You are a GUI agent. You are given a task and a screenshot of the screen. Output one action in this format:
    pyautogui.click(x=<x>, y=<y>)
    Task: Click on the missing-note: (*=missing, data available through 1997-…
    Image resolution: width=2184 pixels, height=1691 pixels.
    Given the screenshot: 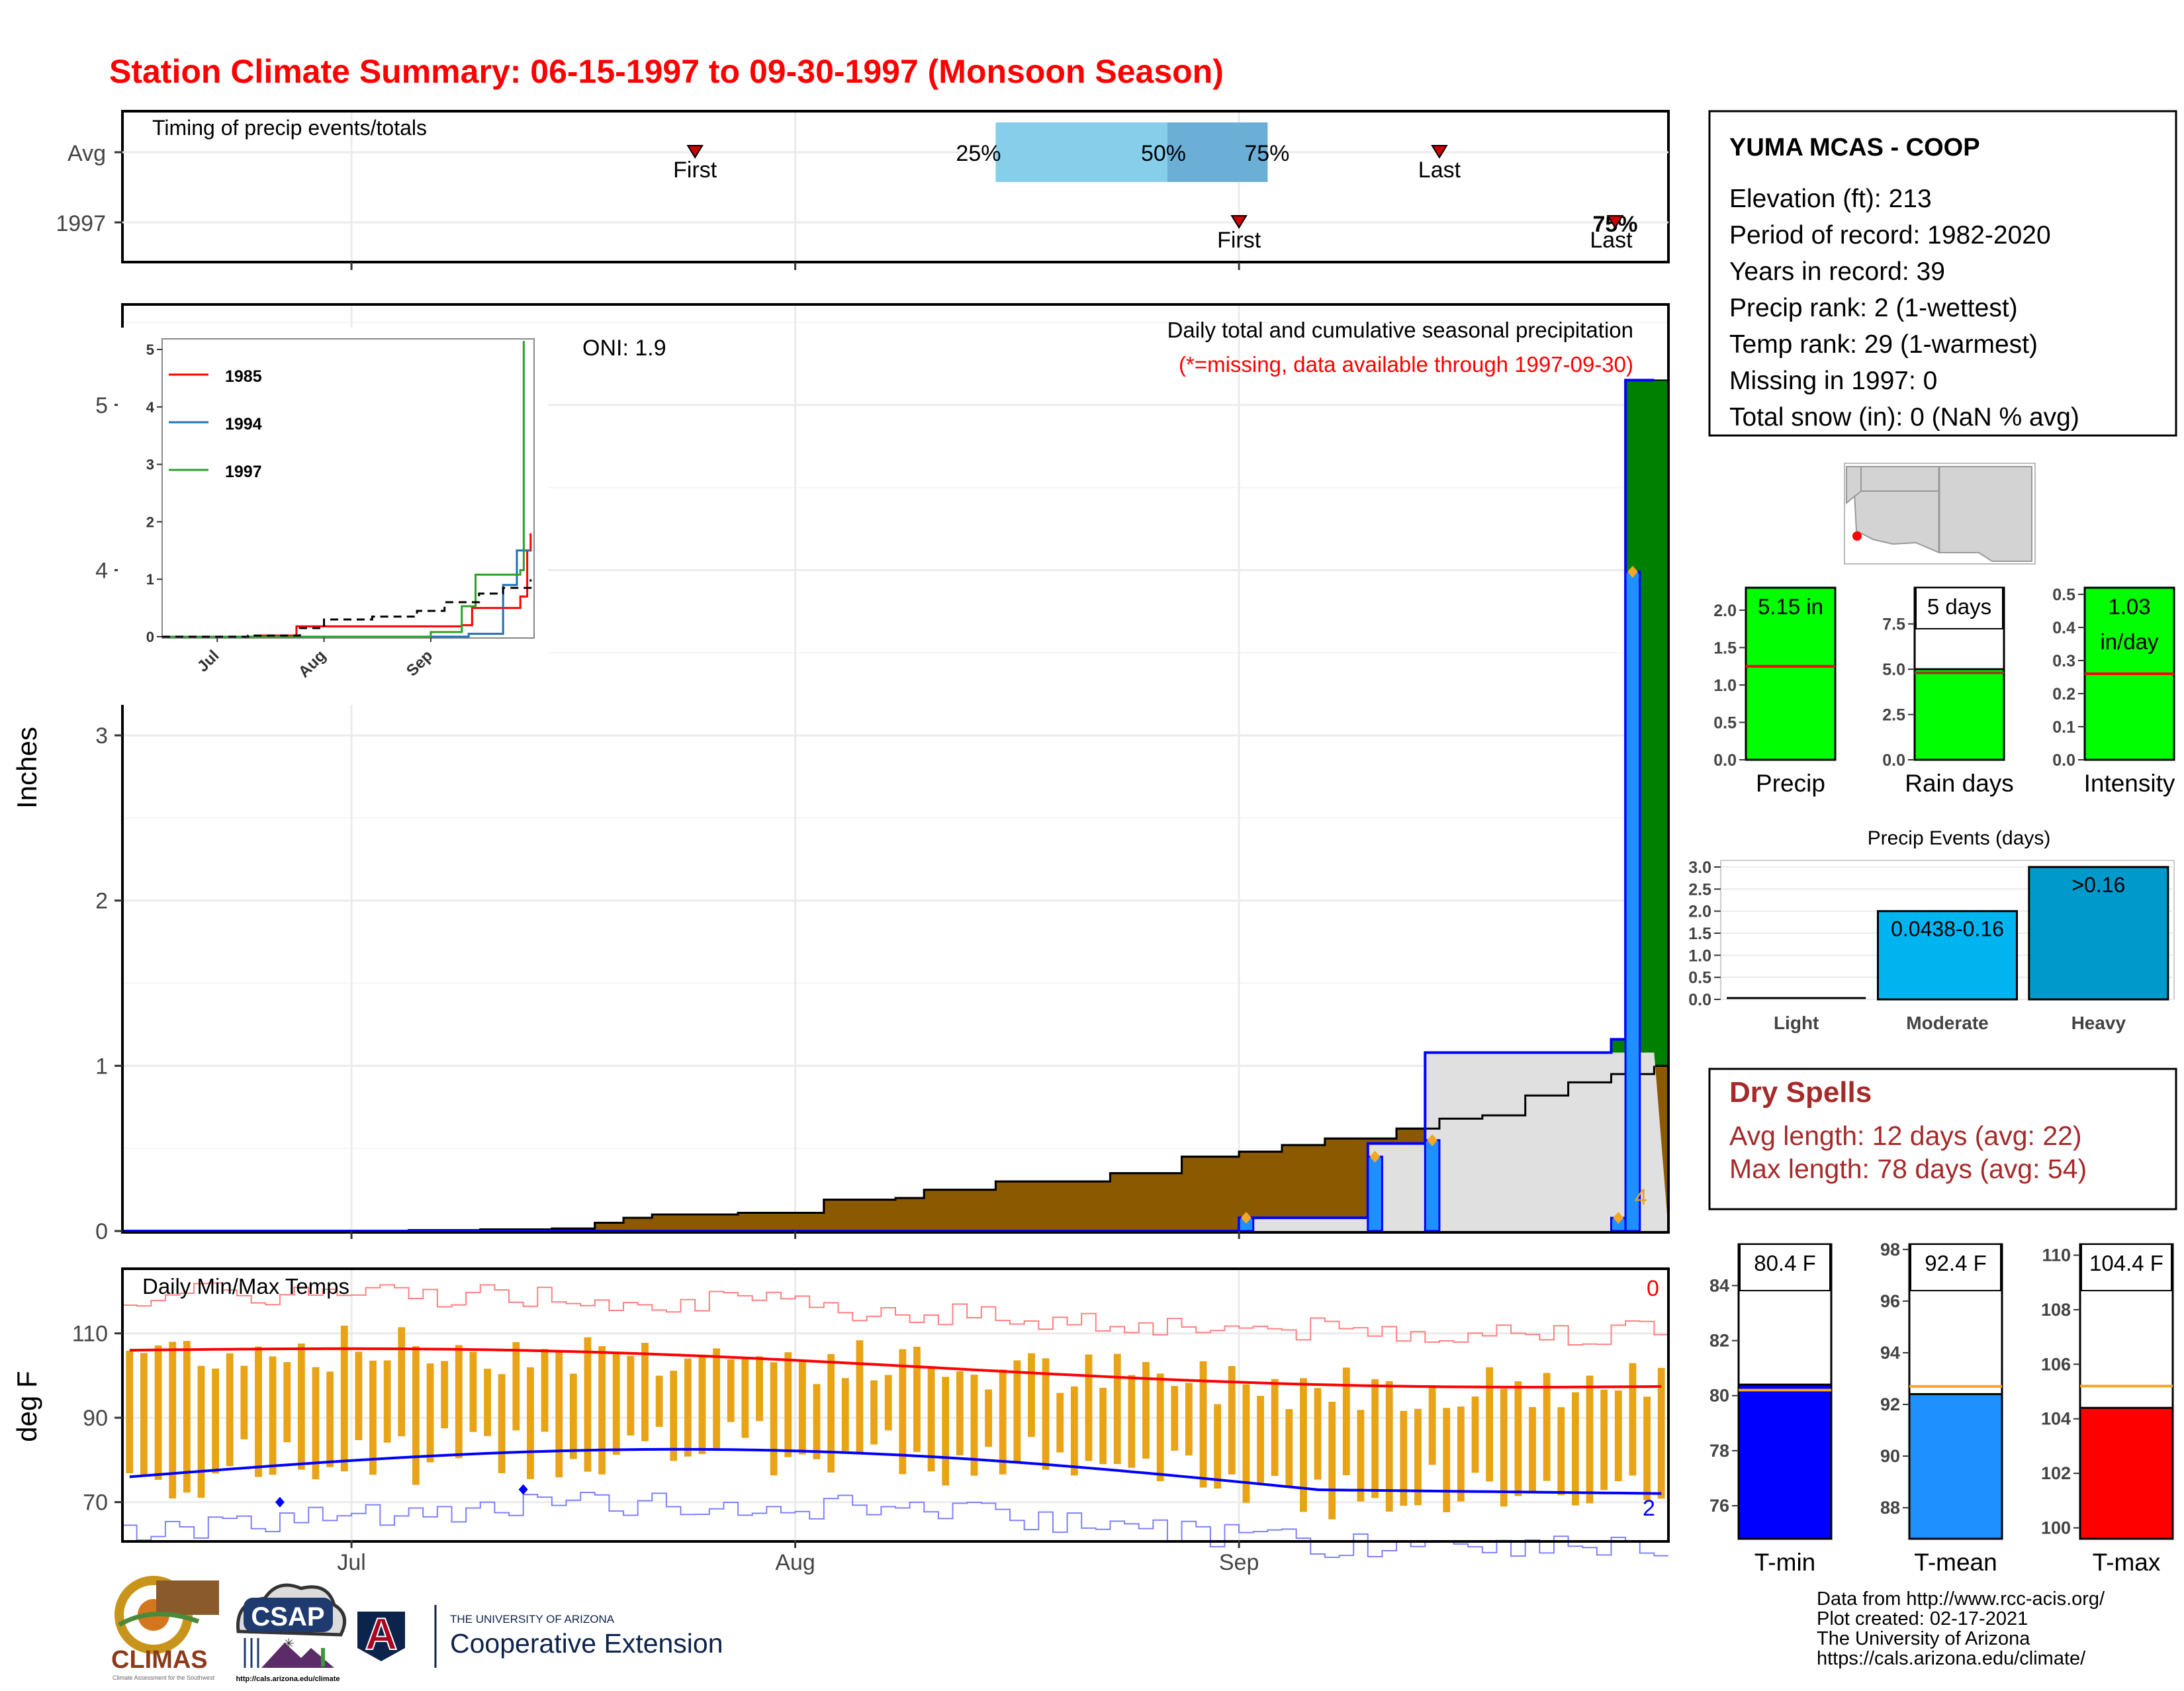 What is the action you would take?
    pyautogui.click(x=1406, y=364)
    